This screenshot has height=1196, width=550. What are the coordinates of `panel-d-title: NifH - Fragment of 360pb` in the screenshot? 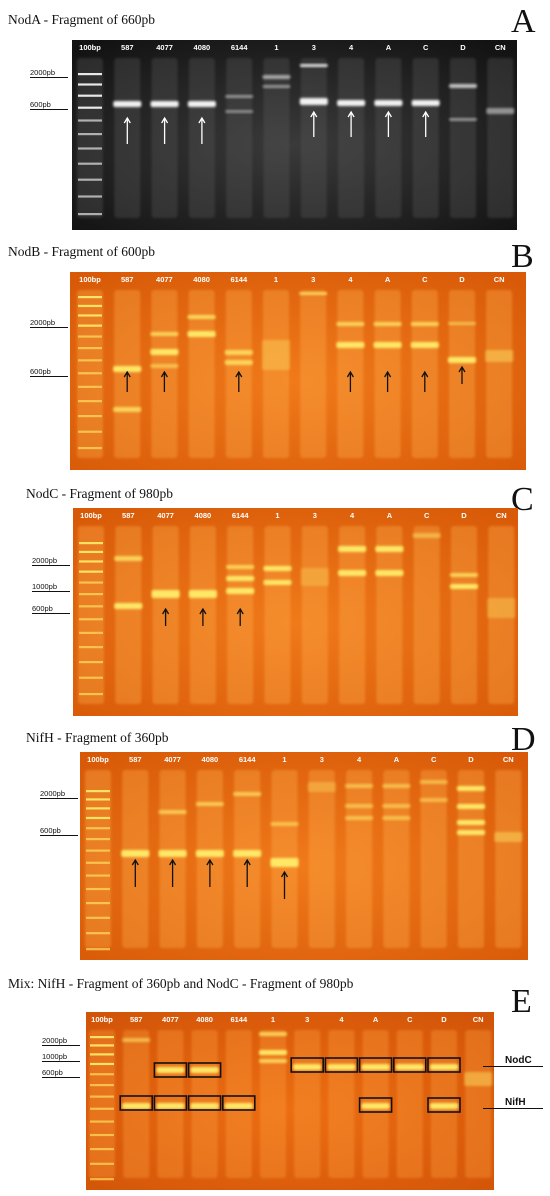 It's located at (97, 737).